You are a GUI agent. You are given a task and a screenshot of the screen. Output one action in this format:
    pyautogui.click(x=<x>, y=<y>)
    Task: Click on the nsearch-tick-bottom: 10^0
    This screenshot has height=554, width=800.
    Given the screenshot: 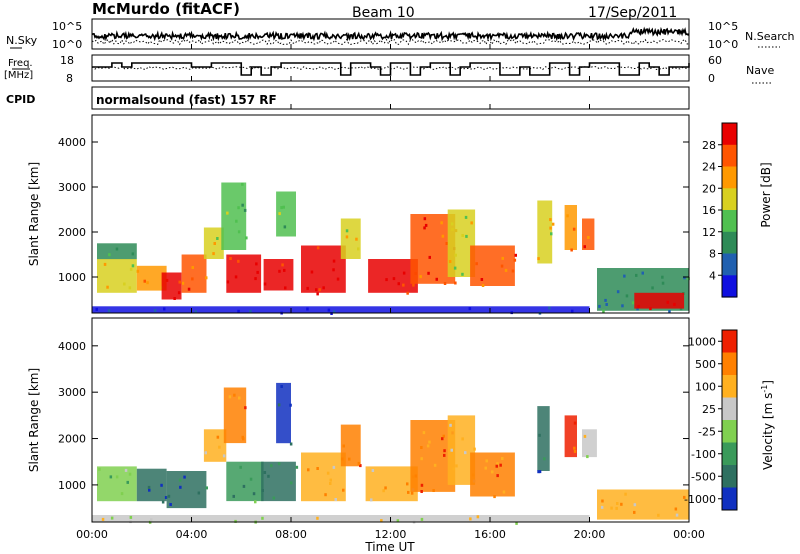 What is the action you would take?
    pyautogui.click(x=723, y=44)
    